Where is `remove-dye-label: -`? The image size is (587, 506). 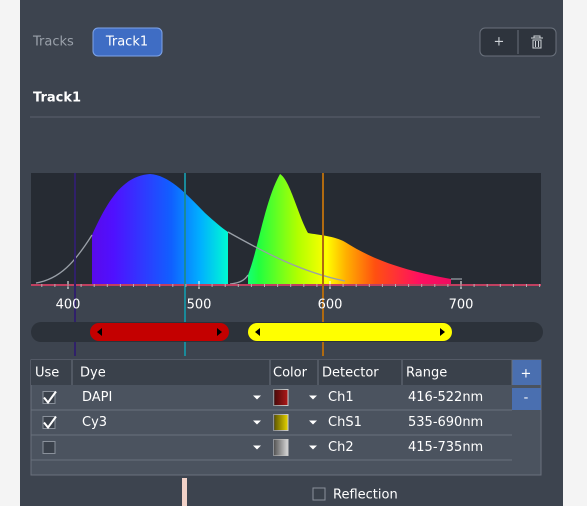 remove-dye-label: - is located at coordinates (526, 398).